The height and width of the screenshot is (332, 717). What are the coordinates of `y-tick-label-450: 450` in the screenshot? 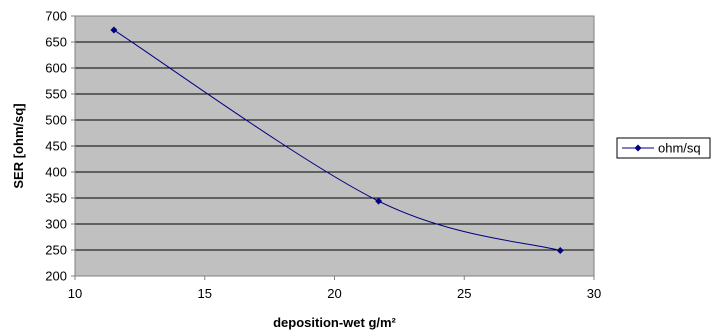 It's located at (56, 146).